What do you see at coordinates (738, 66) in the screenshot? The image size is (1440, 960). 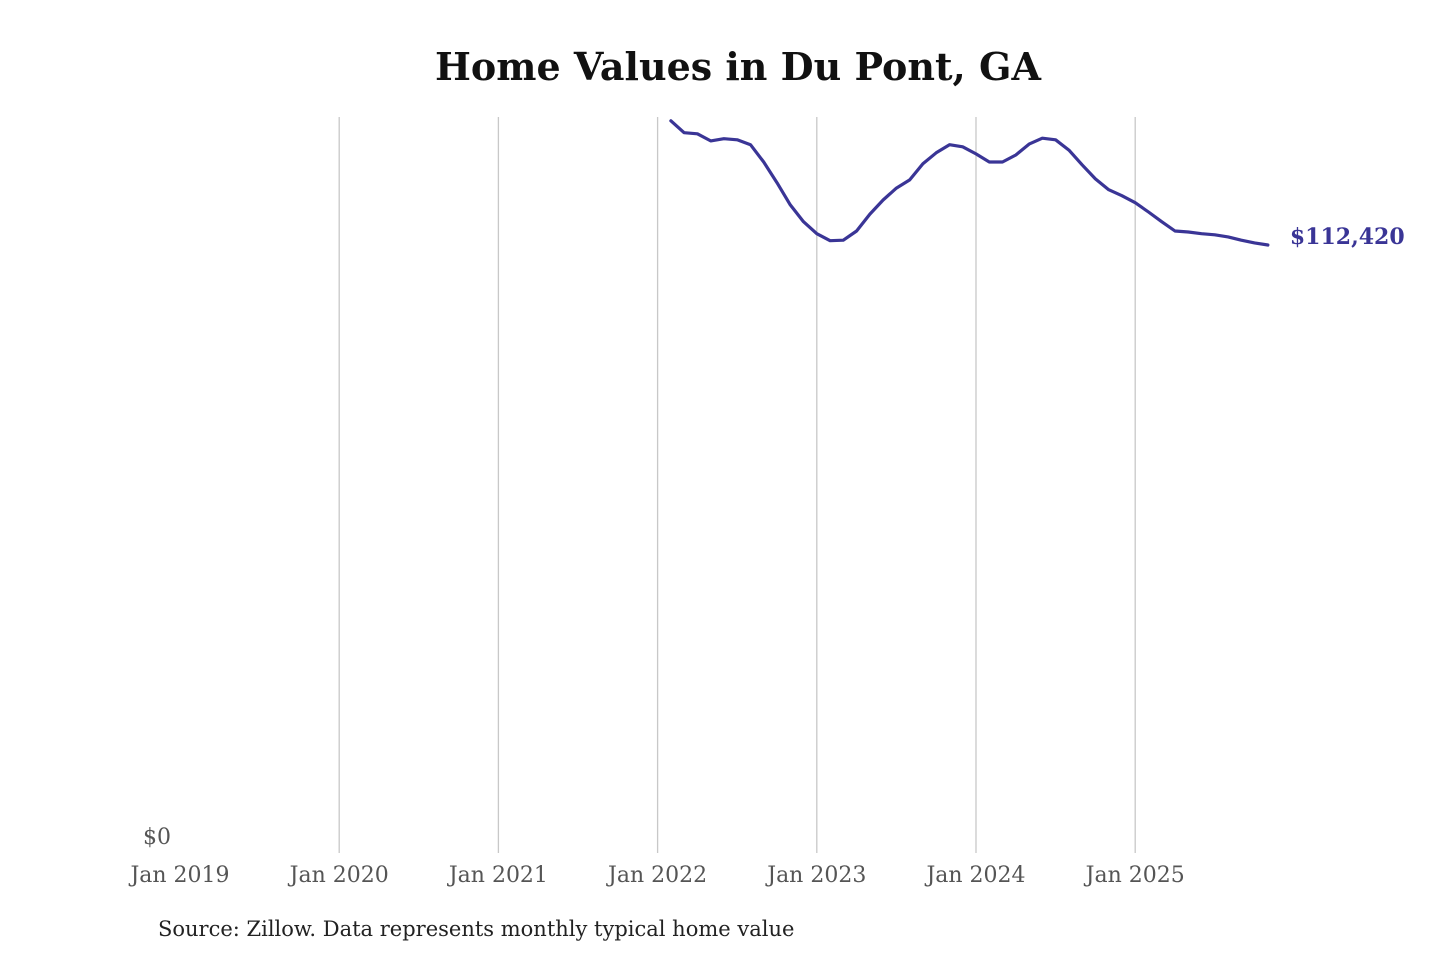 I see `chart-title: Home Values in Du Pont, GA` at bounding box center [738, 66].